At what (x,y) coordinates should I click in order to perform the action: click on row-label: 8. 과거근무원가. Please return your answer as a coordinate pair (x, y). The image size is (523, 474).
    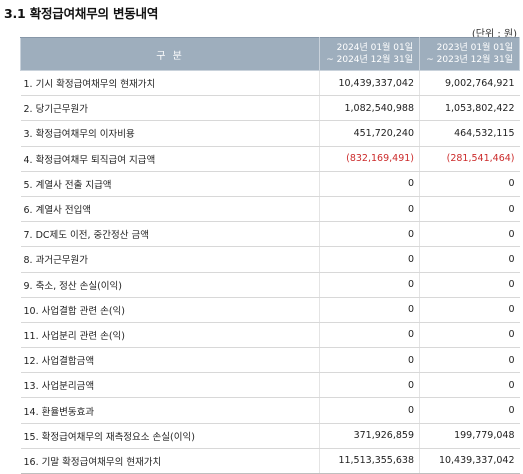
    Looking at the image, I should click on (170, 259).